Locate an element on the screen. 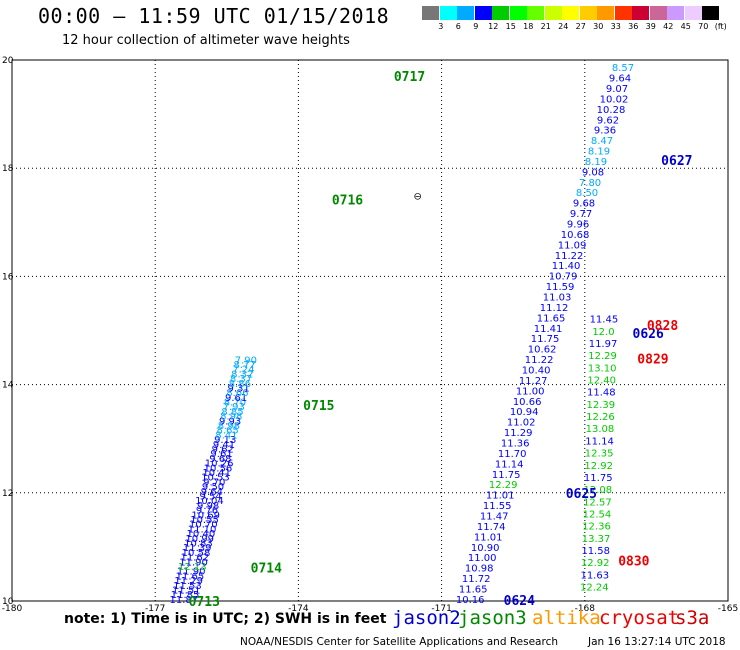 This screenshot has width=740, height=650. wave-height-label: 8.66 is located at coordinates (237, 393).